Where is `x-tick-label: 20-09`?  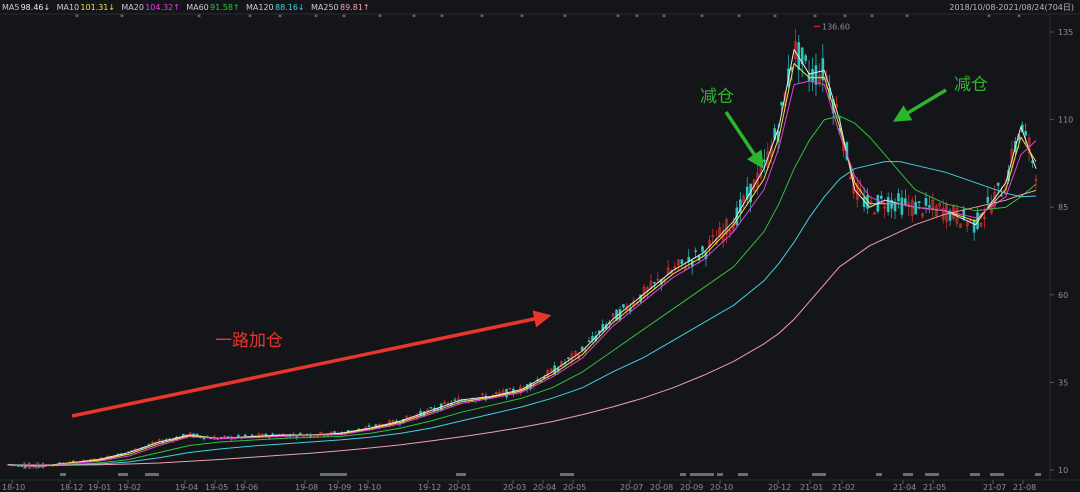
x-tick-label: 20-09 is located at coordinates (691, 487).